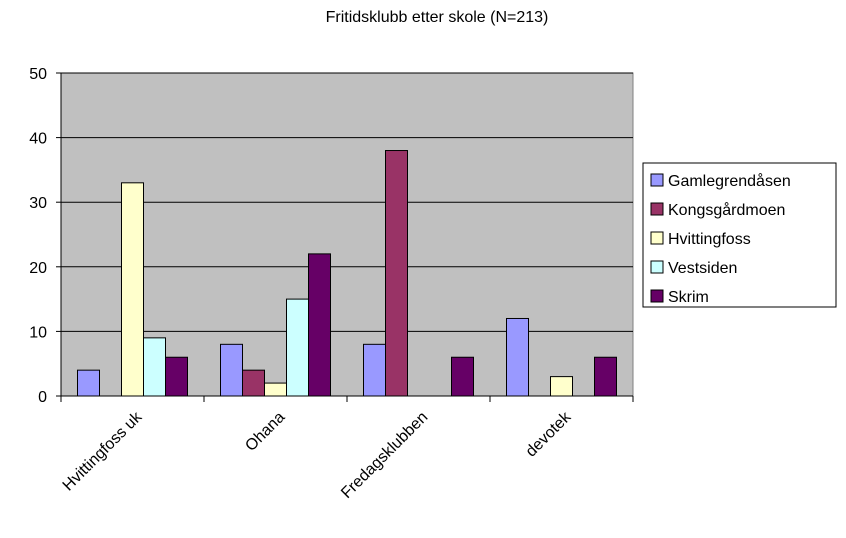 The height and width of the screenshot is (538, 846). What do you see at coordinates (702, 268) in the screenshot?
I see `legend-label: Vestsiden` at bounding box center [702, 268].